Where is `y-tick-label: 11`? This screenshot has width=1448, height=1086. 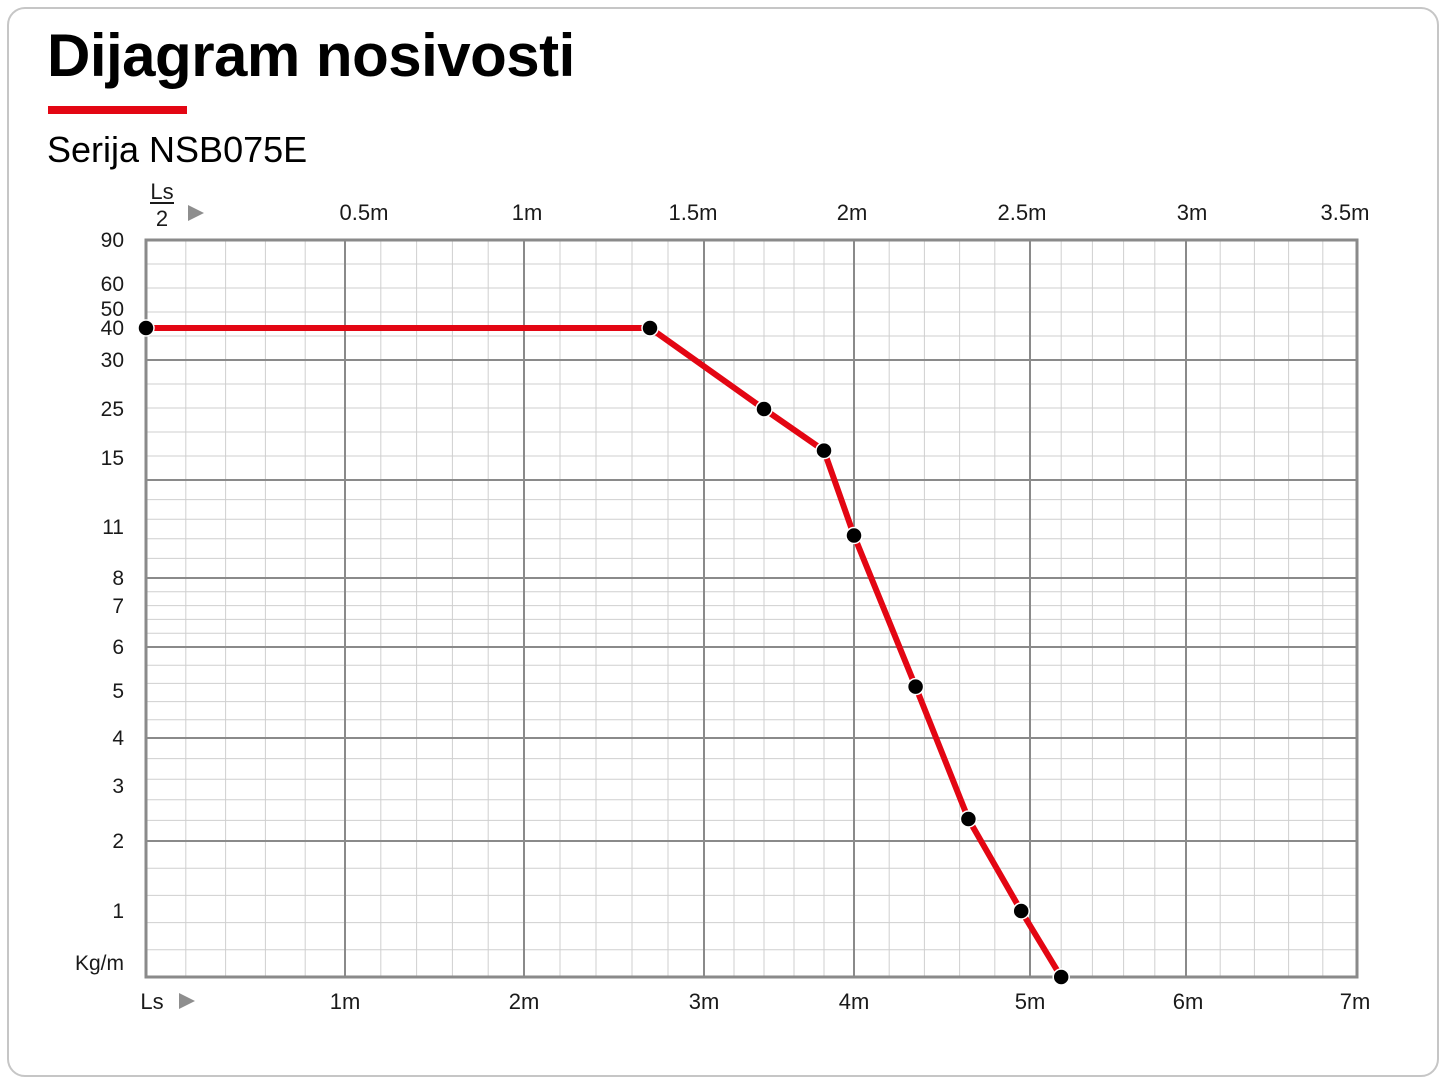
y-tick-label: 11 is located at coordinates (113, 527).